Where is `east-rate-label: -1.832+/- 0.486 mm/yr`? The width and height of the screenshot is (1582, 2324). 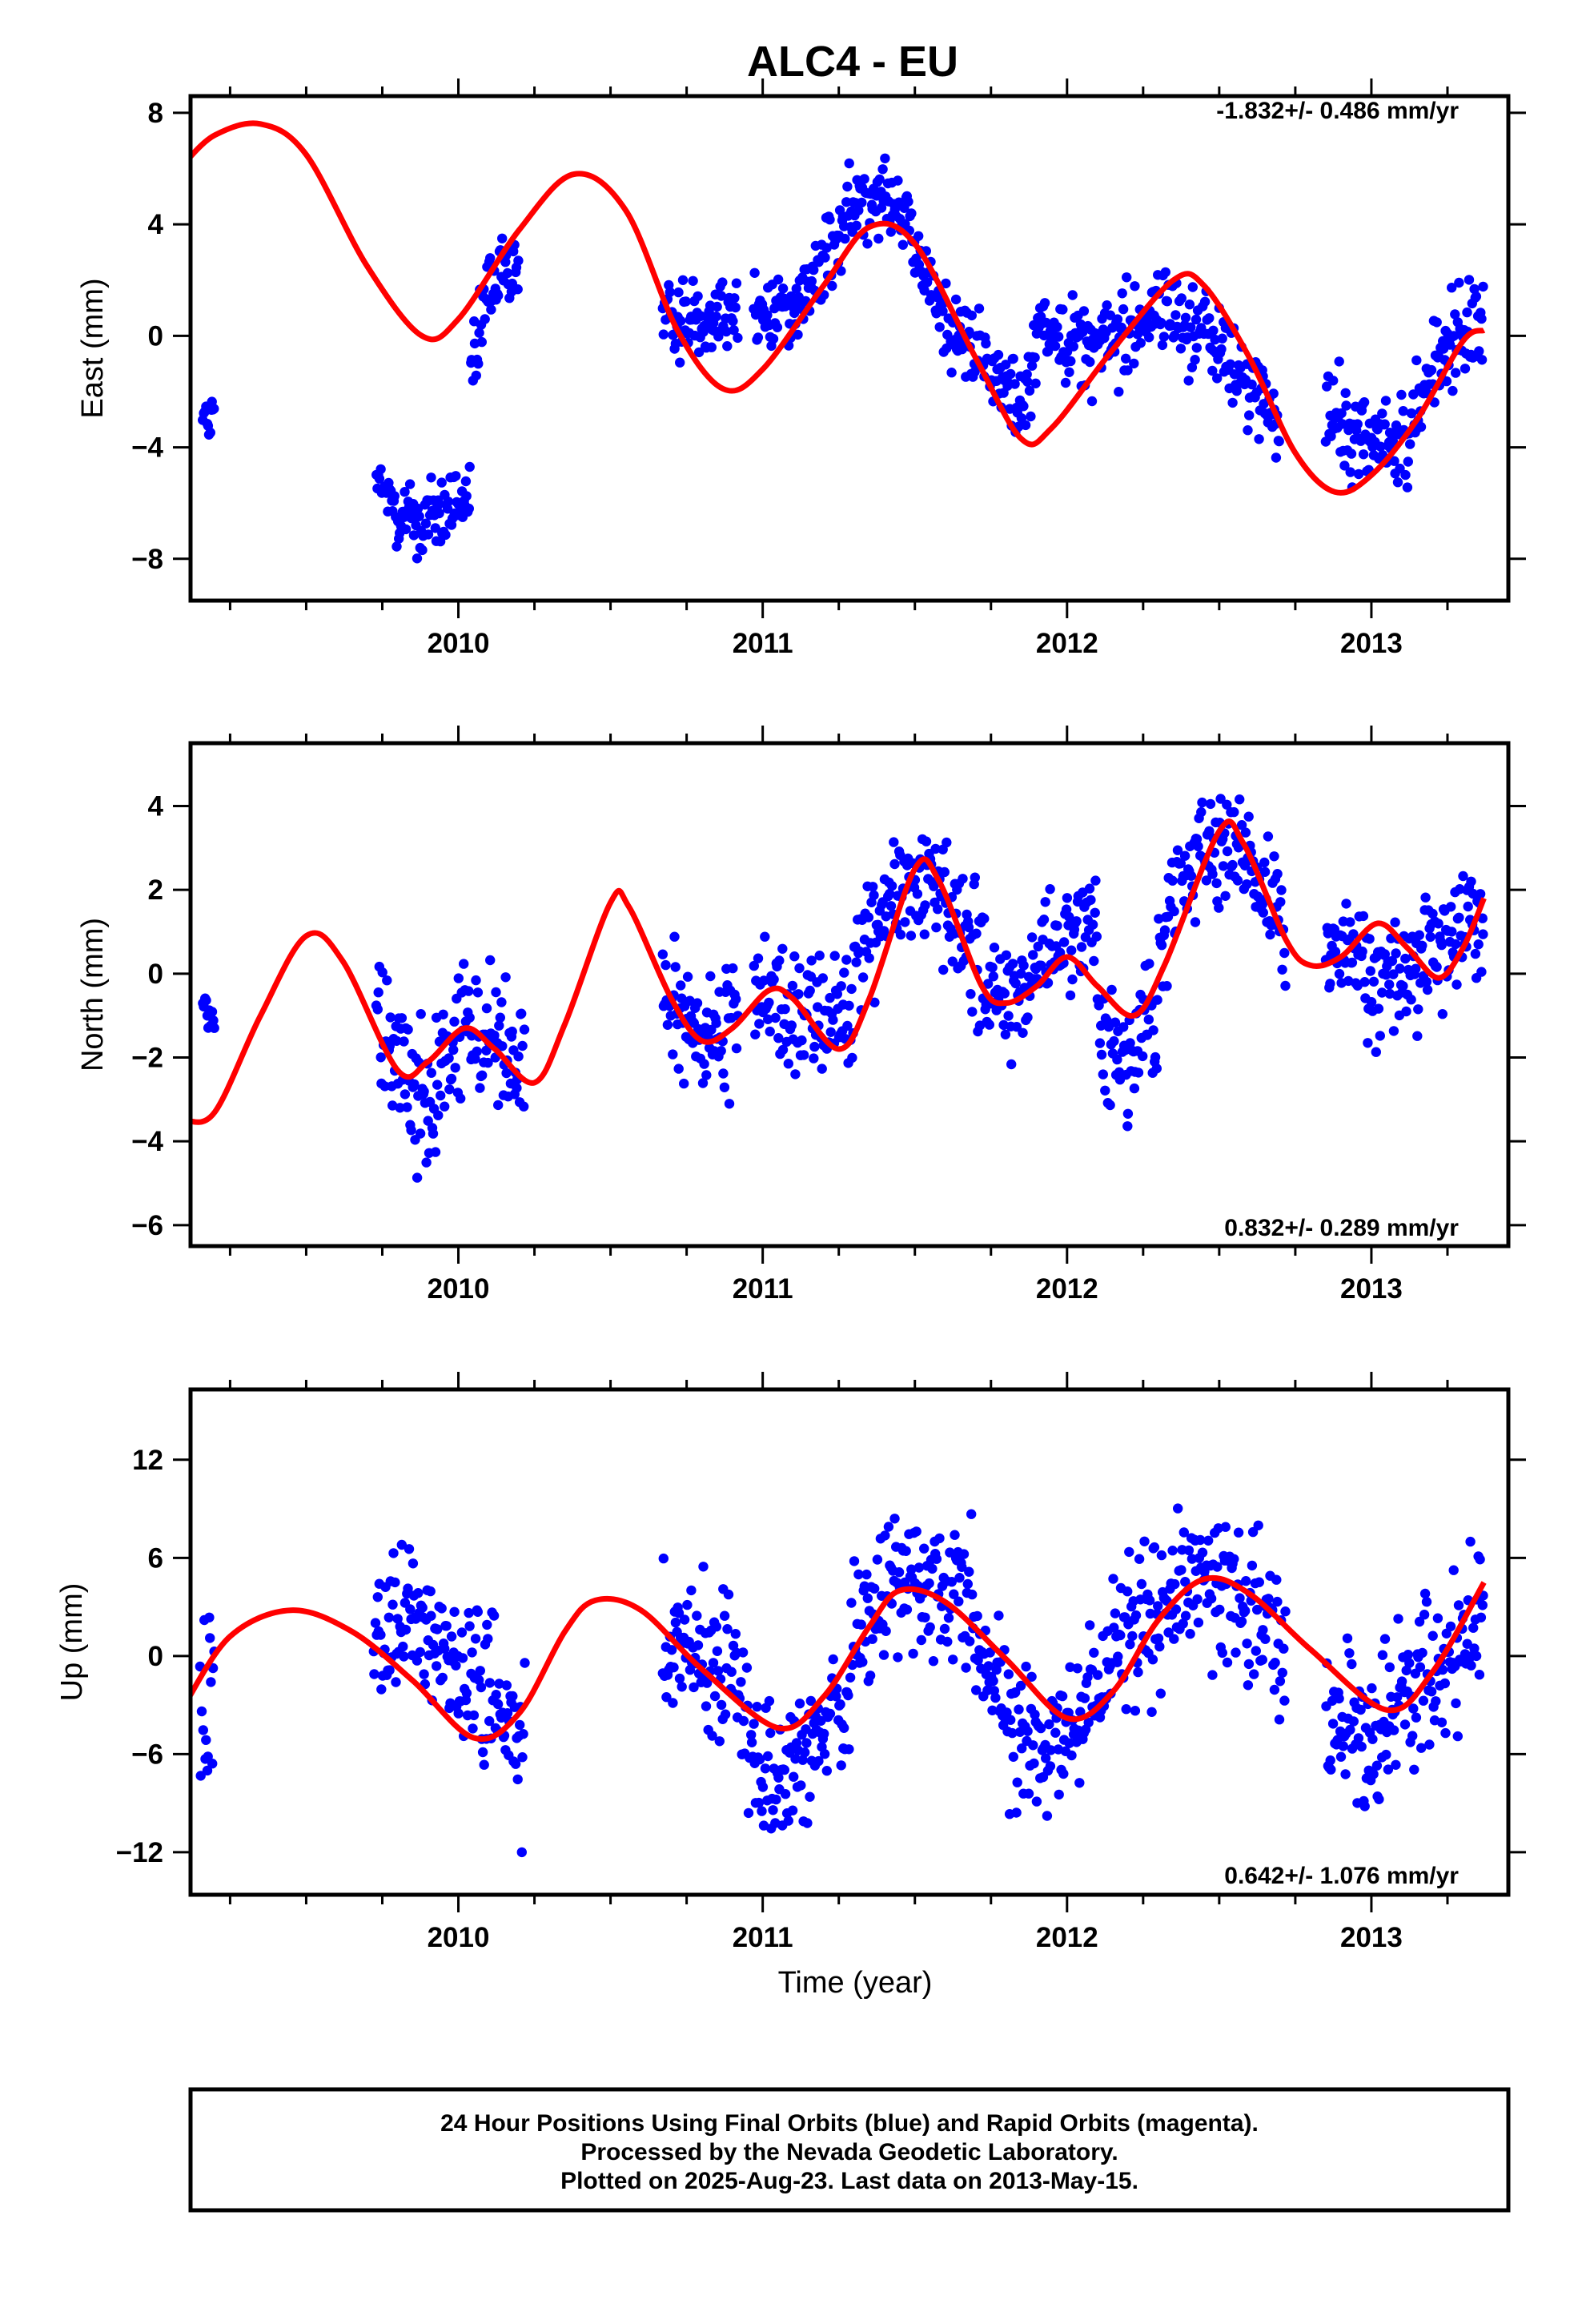 east-rate-label: -1.832+/- 0.486 mm/yr is located at coordinates (1337, 111).